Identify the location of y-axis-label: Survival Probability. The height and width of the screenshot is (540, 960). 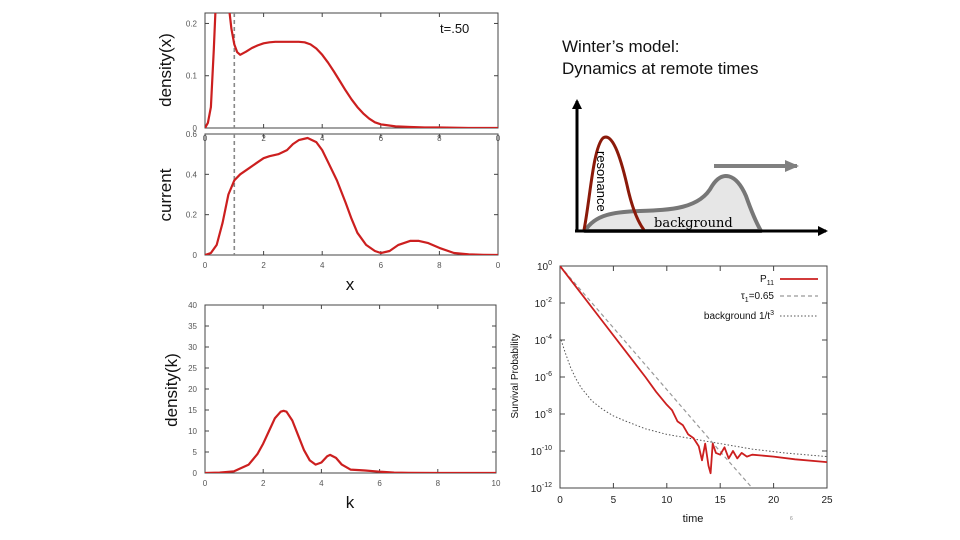
(515, 375).